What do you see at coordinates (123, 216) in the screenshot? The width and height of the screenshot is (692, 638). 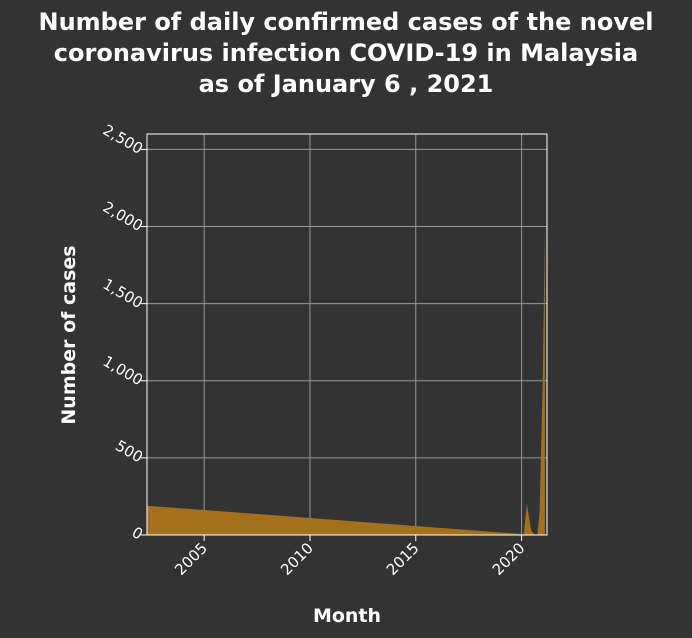 I see `y-tick-label: 2,000` at bounding box center [123, 216].